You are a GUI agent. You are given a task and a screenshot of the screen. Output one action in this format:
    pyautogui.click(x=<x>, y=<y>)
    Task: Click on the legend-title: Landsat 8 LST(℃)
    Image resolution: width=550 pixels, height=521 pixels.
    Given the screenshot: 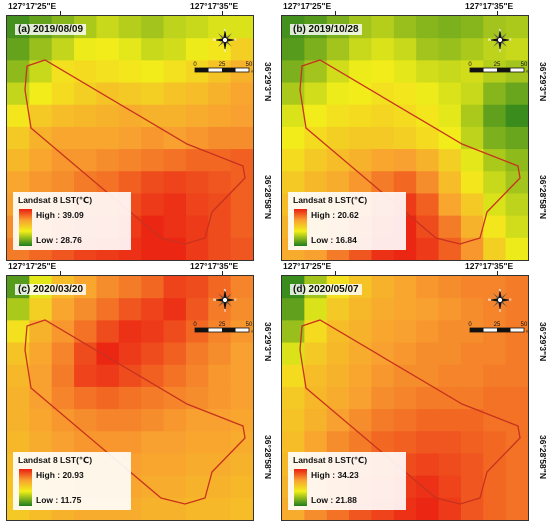 What is the action you would take?
    pyautogui.click(x=55, y=200)
    